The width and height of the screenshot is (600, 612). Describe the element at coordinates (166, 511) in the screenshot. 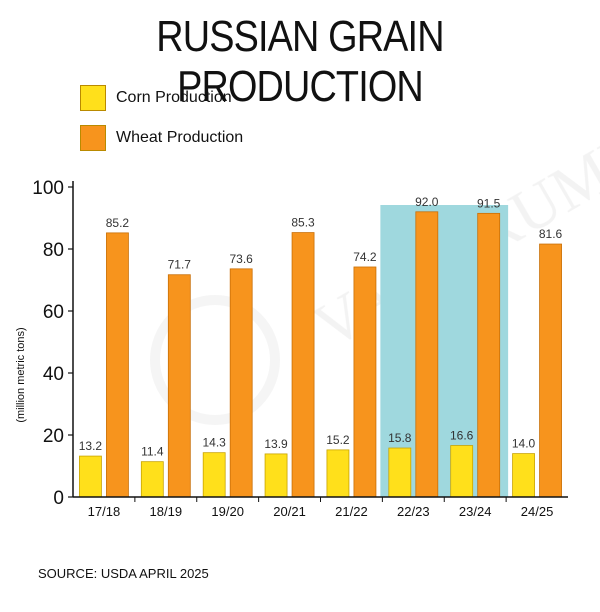

I see `x-tick-label: 18/19` at that location.